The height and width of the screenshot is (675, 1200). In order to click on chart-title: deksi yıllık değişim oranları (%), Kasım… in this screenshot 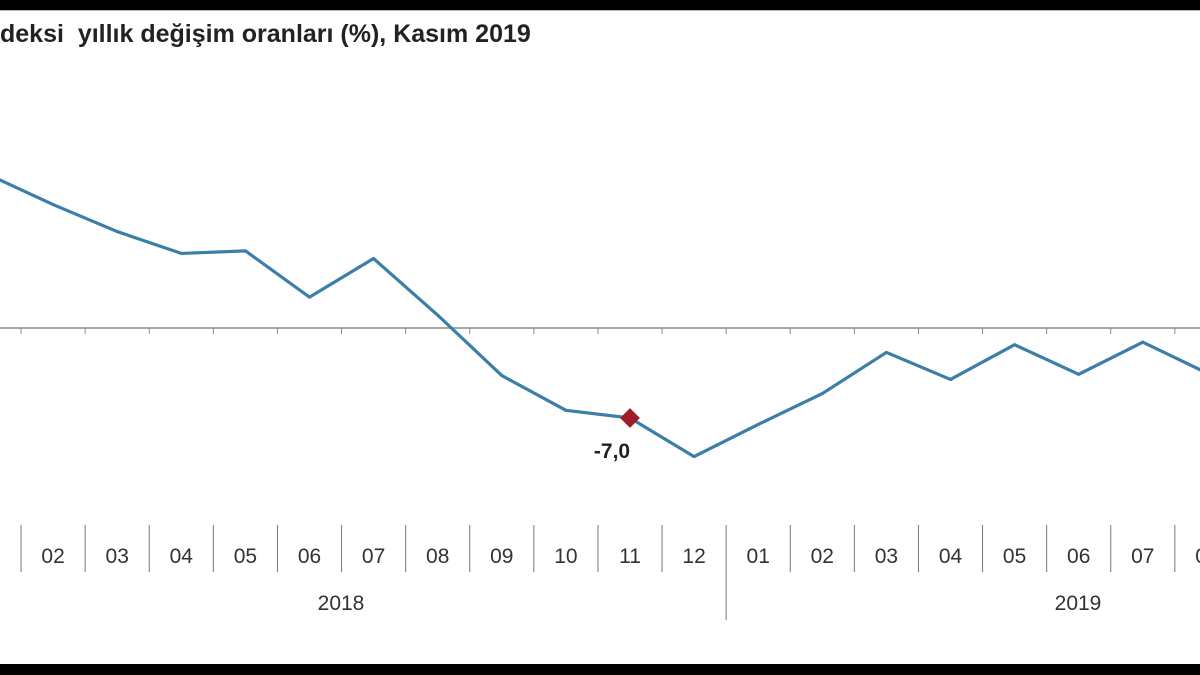, I will do `click(265, 34)`.